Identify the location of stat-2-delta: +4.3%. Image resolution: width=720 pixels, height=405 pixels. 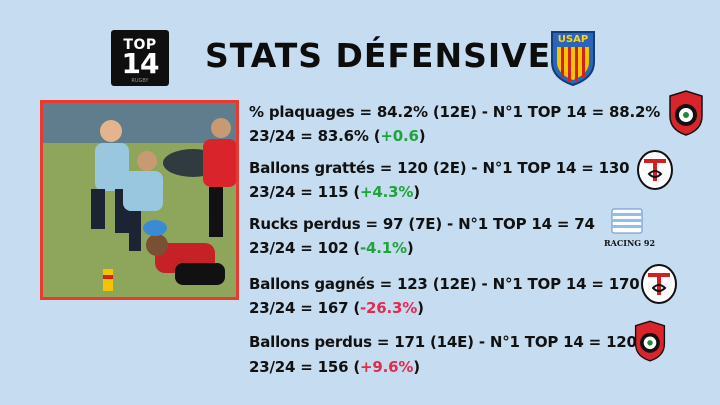
(387, 192).